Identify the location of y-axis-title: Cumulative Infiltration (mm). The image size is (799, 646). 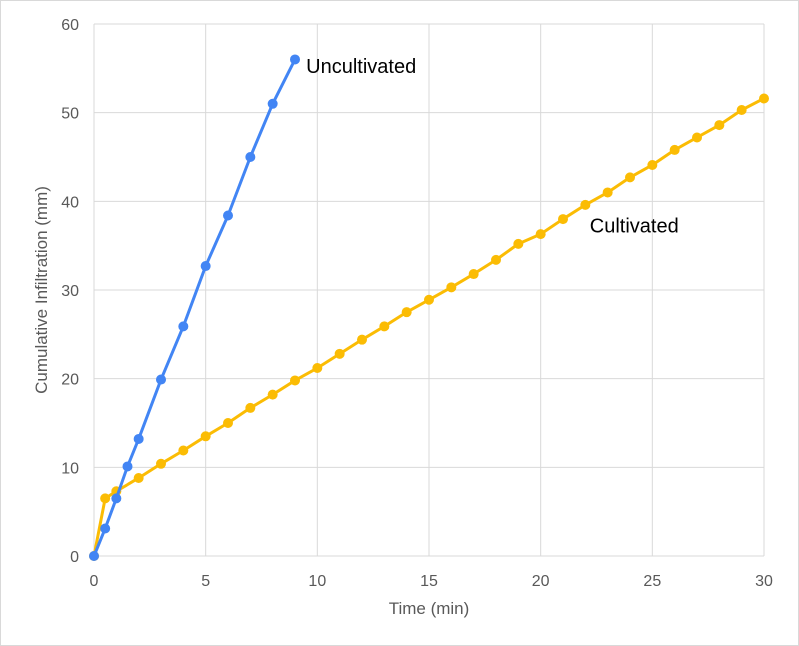
(41, 290).